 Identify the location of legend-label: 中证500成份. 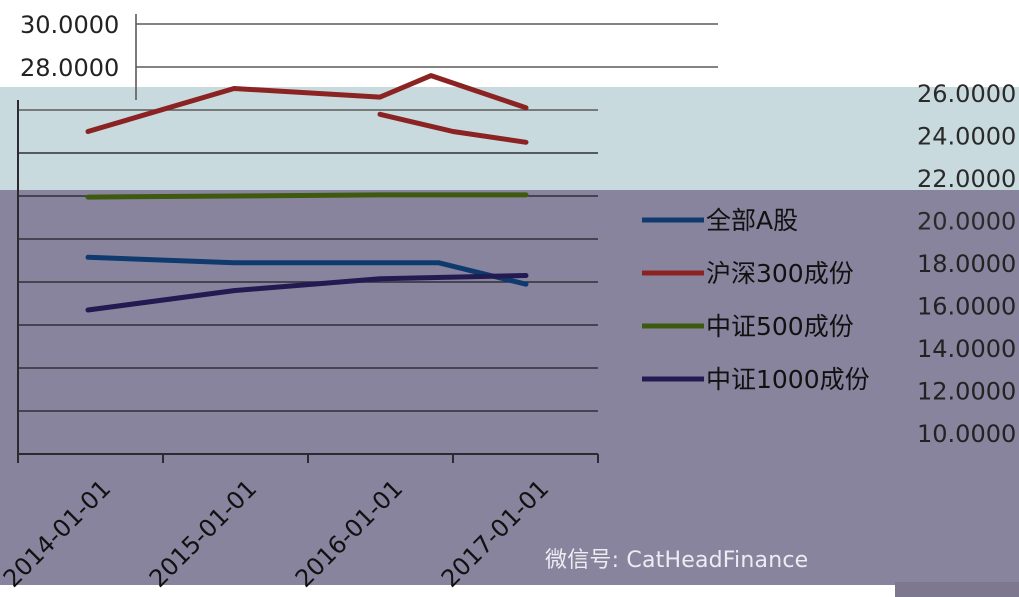
(780, 326).